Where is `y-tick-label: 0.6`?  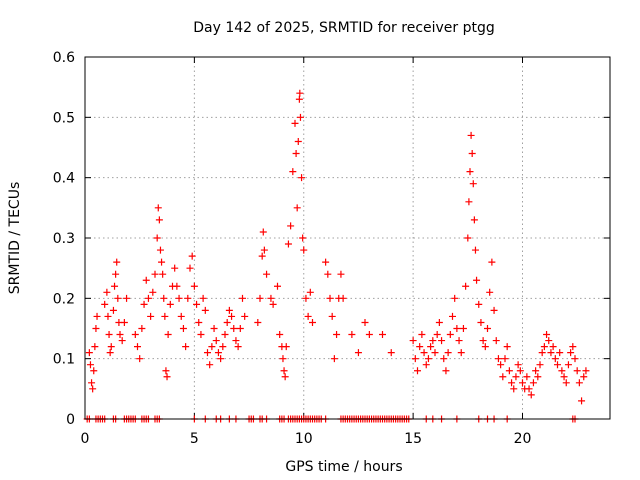 y-tick-label: 0.6 is located at coordinates (64, 58).